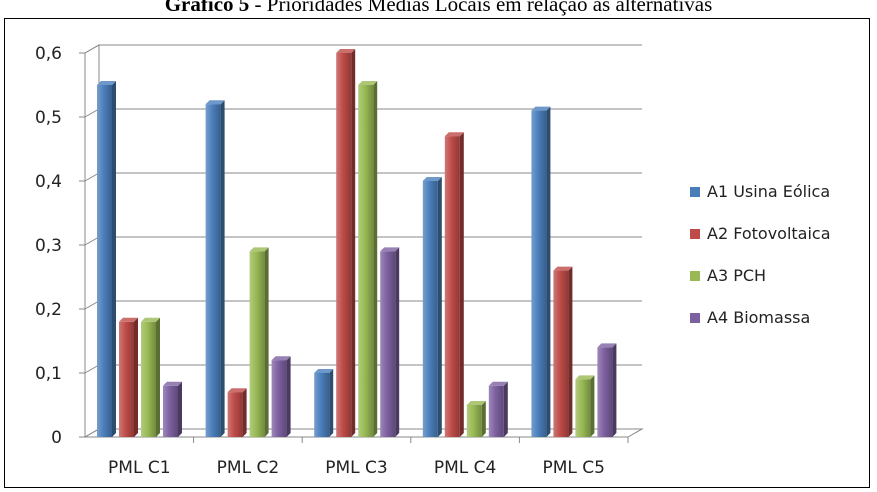  I want to click on y-tick-label: 0,4, so click(48, 182).